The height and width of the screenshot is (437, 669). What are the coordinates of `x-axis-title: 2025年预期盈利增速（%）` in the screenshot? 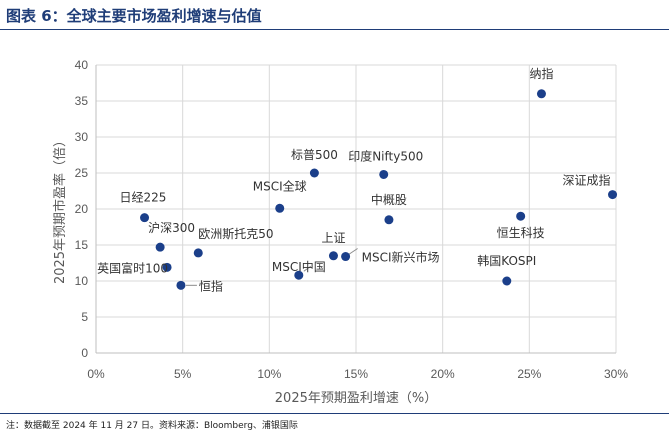 It's located at (356, 398).